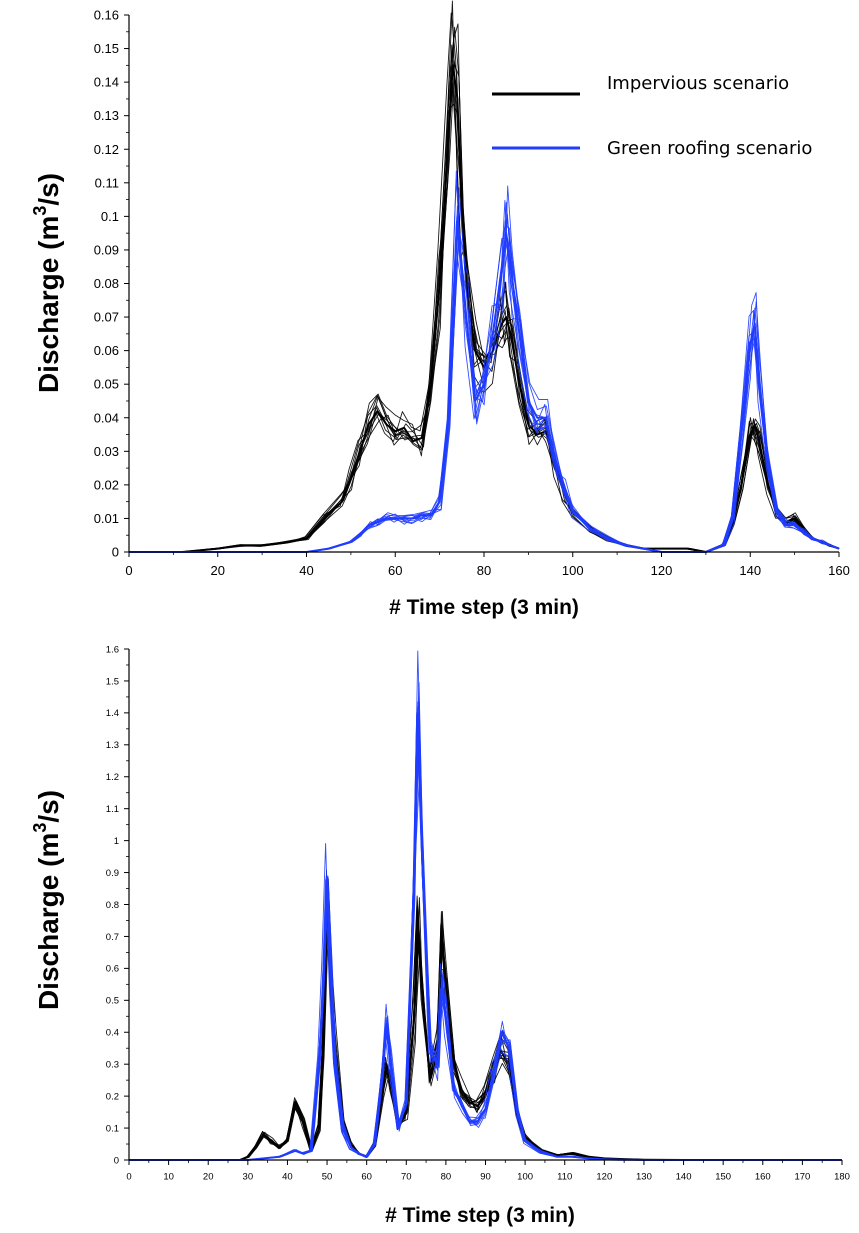  What do you see at coordinates (723, 1177) in the screenshot?
I see `bottom-x-tick-label: 150` at bounding box center [723, 1177].